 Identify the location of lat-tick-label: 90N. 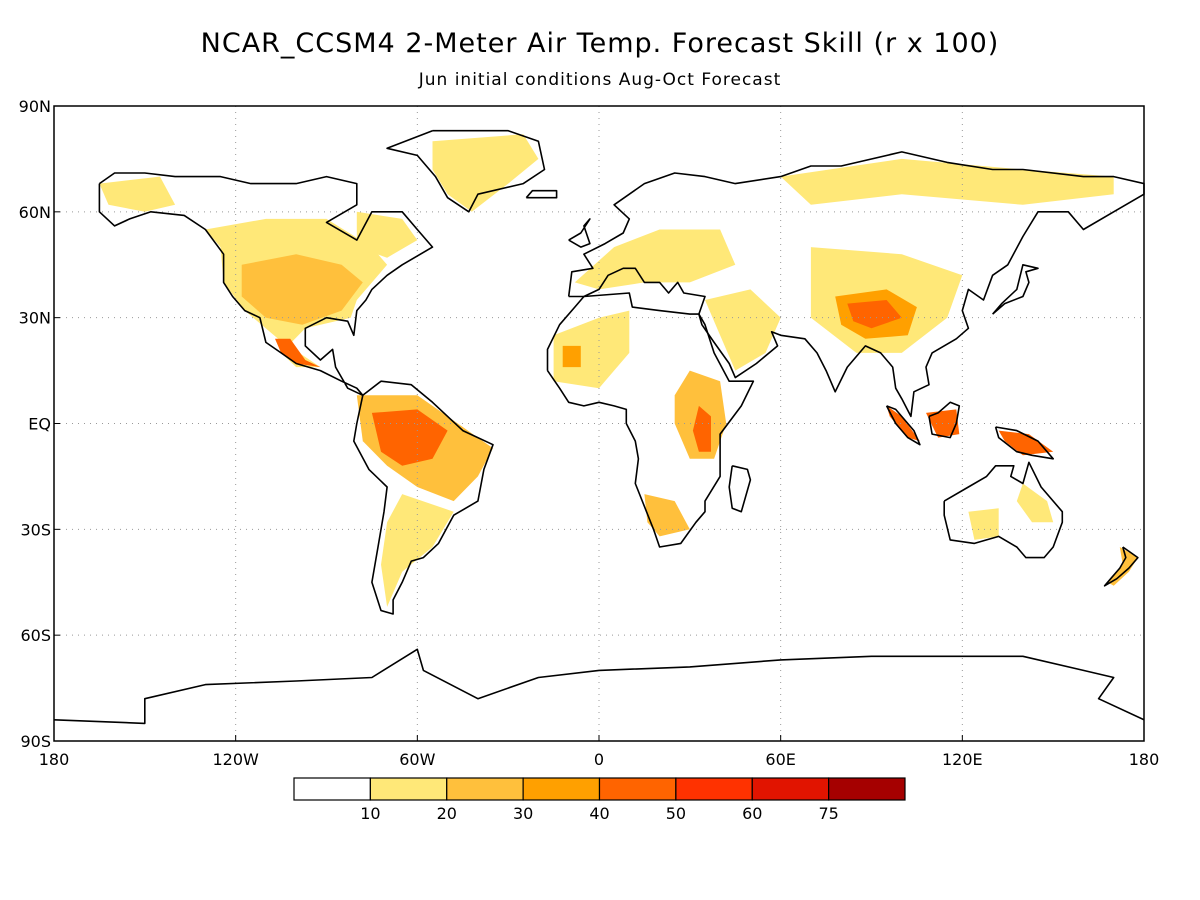
(35, 106).